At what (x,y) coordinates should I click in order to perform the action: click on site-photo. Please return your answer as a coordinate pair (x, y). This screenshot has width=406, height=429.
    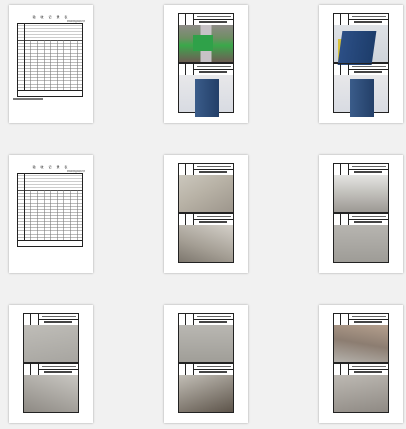
    Looking at the image, I should click on (206, 43).